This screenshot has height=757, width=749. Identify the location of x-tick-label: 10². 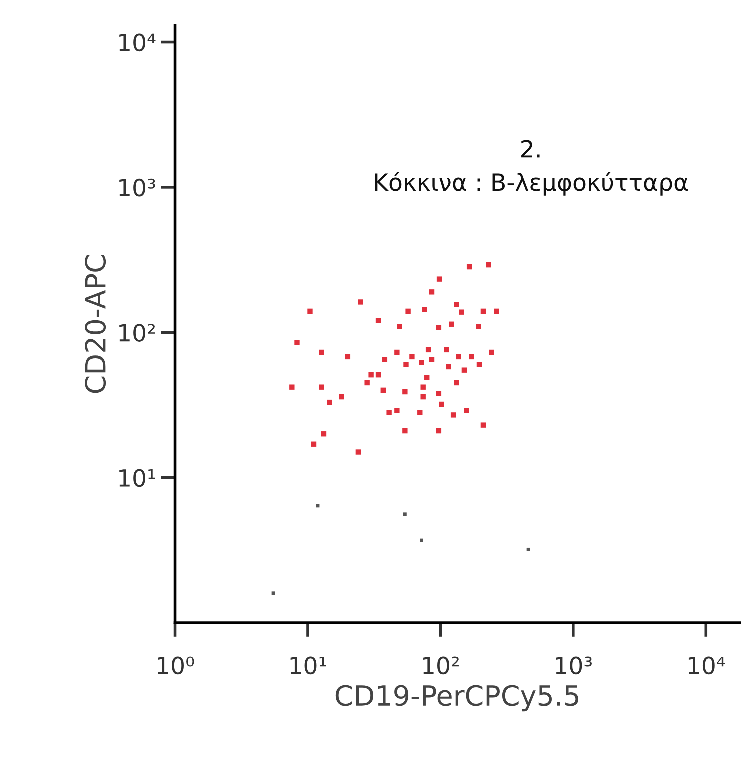
(441, 665).